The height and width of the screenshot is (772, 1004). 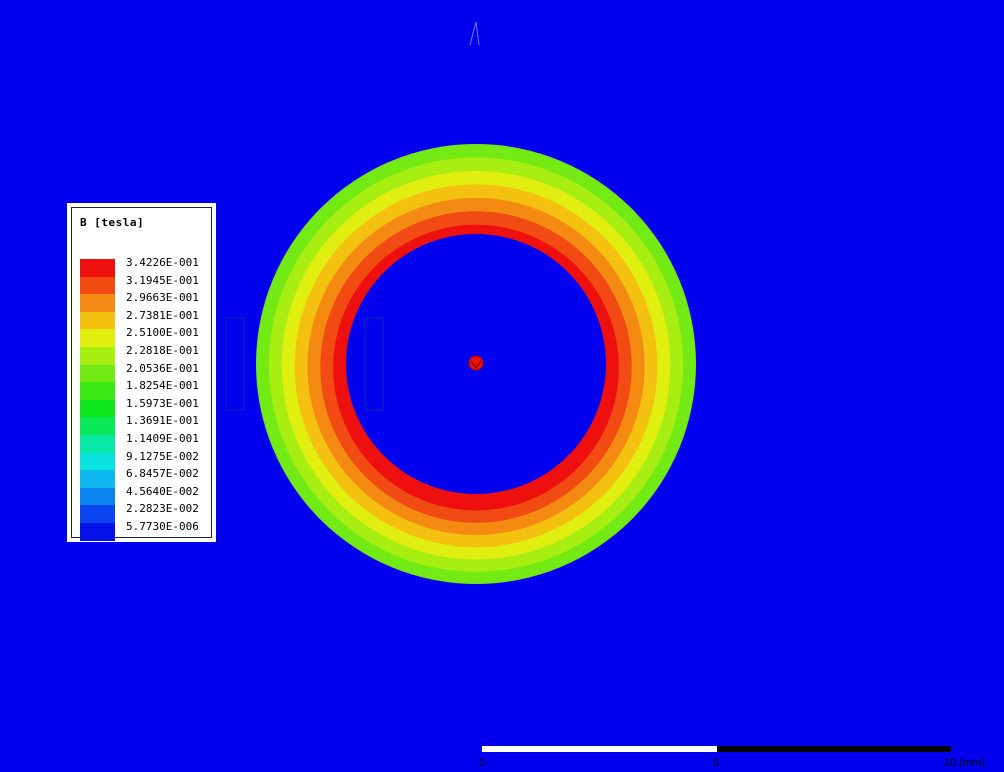 I want to click on left-coil-outer, so click(x=235, y=364).